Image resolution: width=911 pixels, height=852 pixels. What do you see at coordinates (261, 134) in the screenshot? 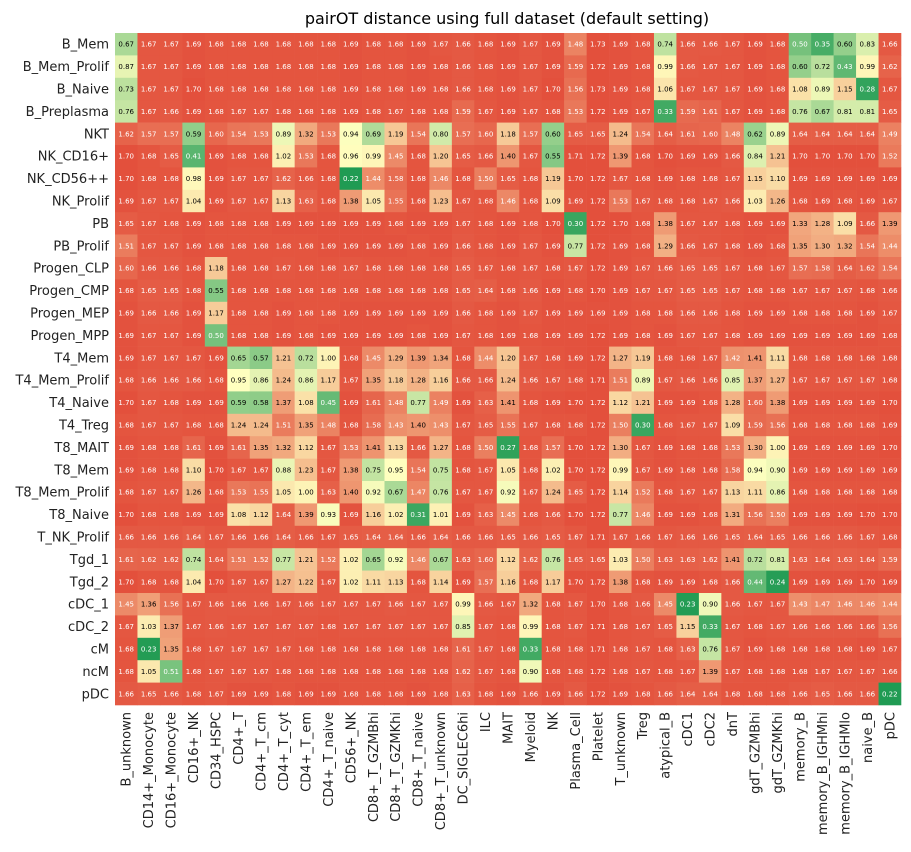
I see `cell-value-label: 1.53` at bounding box center [261, 134].